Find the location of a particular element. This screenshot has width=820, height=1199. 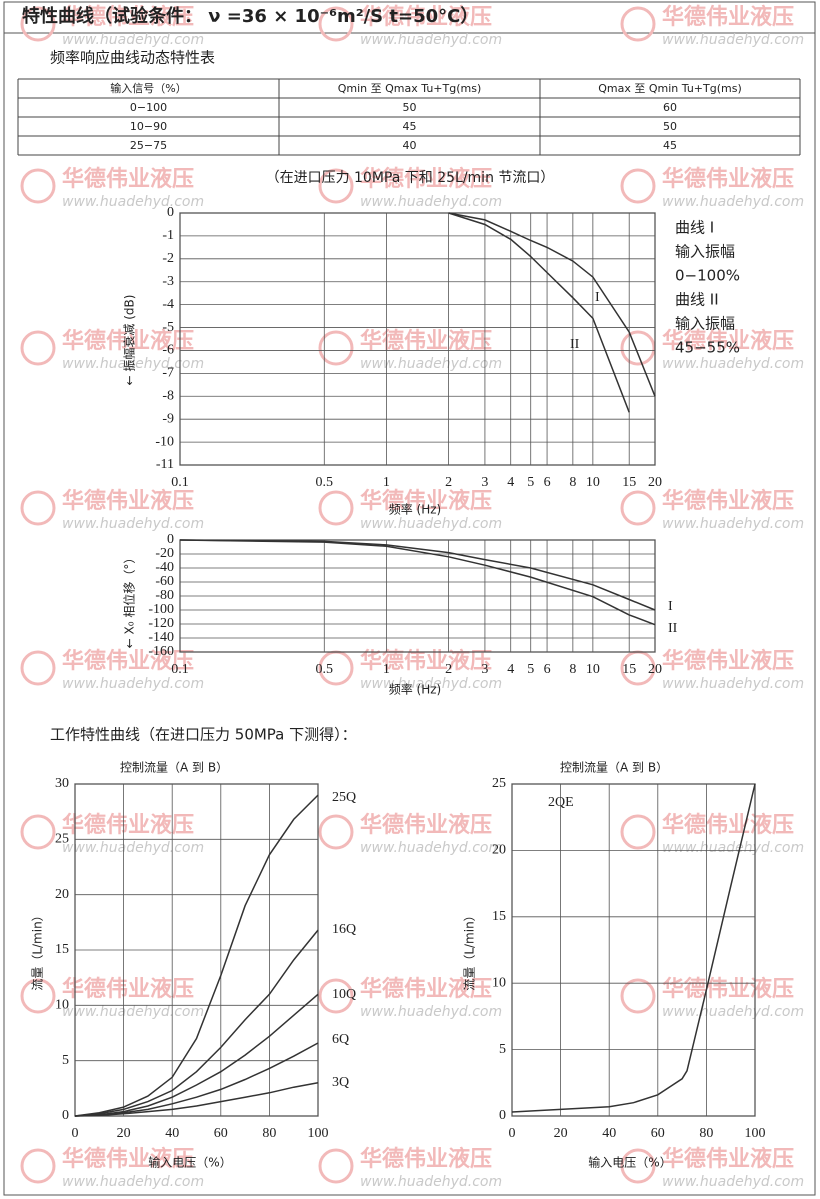

x-tick-label: 0 is located at coordinates (512, 1133).